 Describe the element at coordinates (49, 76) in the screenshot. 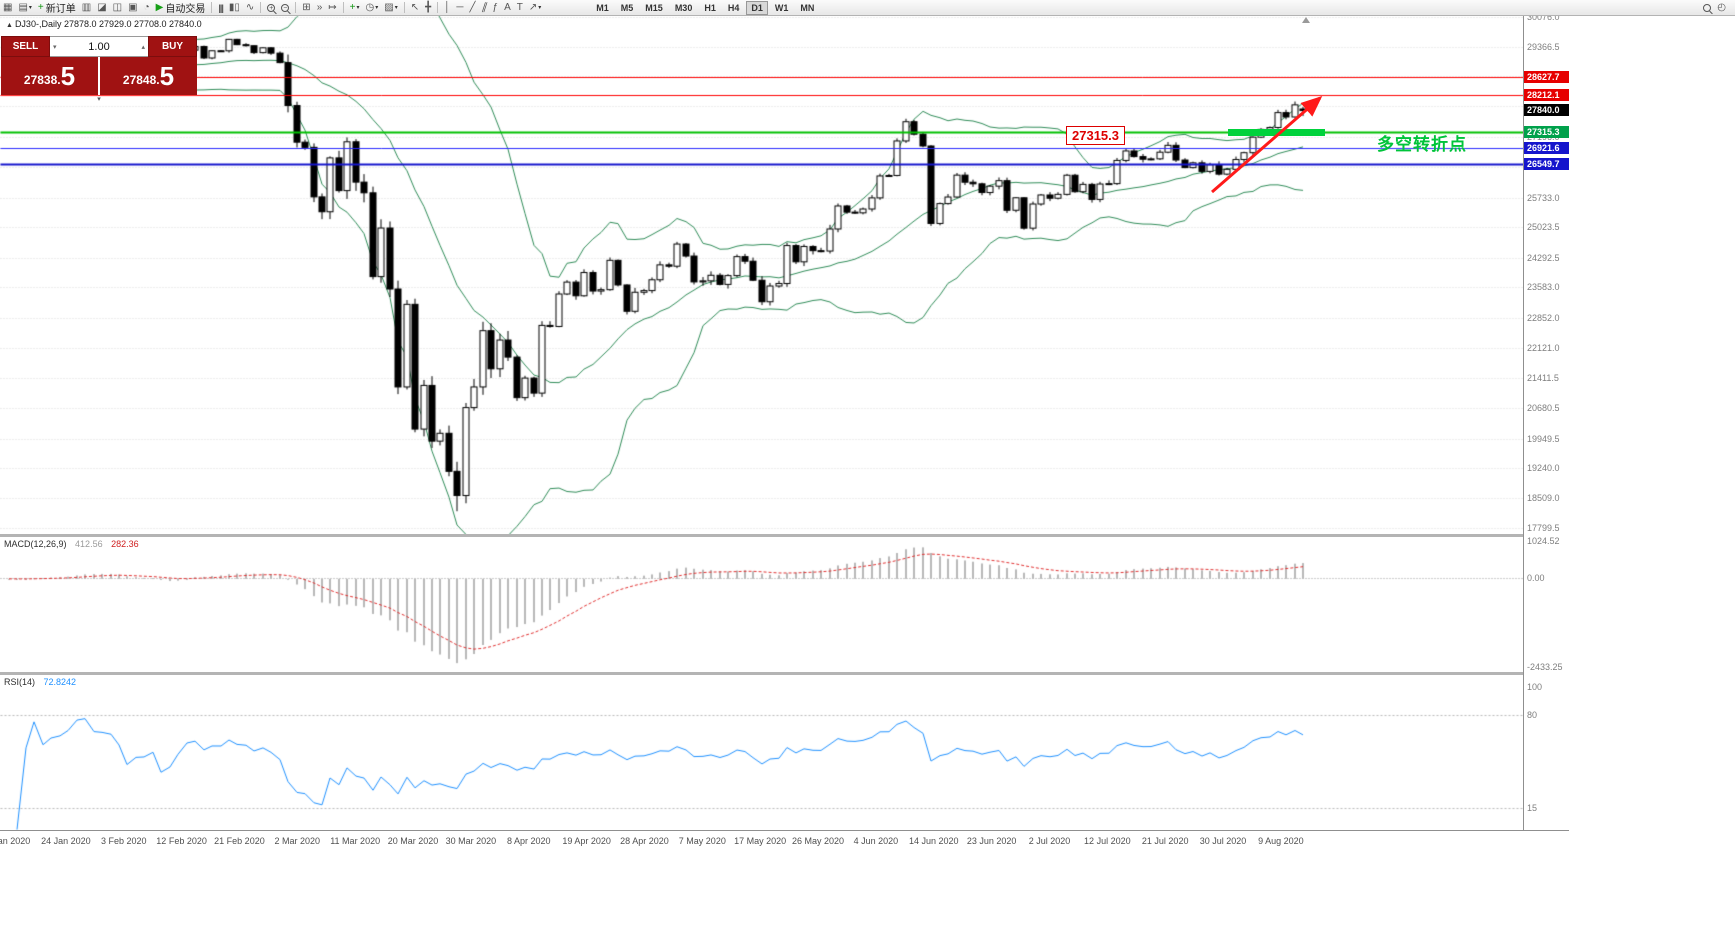

I see `bid-price: 27838. 5` at that location.